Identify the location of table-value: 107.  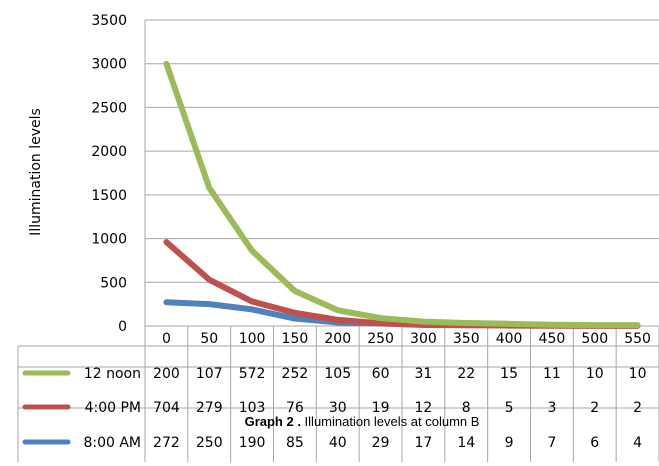
(209, 374).